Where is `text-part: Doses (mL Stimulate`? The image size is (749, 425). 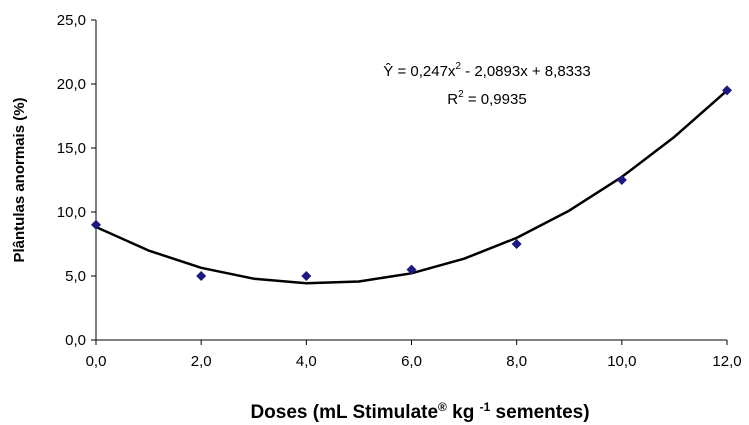
text-part: Doses (mL Stimulate is located at coordinates (344, 412).